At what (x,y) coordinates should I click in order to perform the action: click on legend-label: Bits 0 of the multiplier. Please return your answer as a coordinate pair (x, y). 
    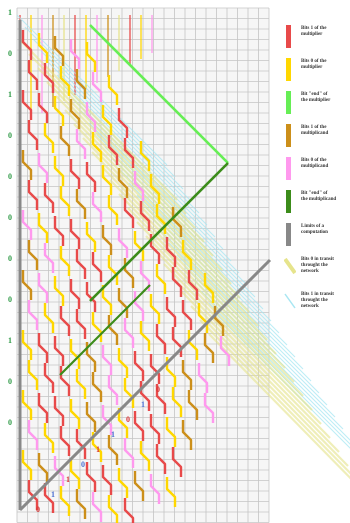
    Looking at the image, I should click on (314, 64).